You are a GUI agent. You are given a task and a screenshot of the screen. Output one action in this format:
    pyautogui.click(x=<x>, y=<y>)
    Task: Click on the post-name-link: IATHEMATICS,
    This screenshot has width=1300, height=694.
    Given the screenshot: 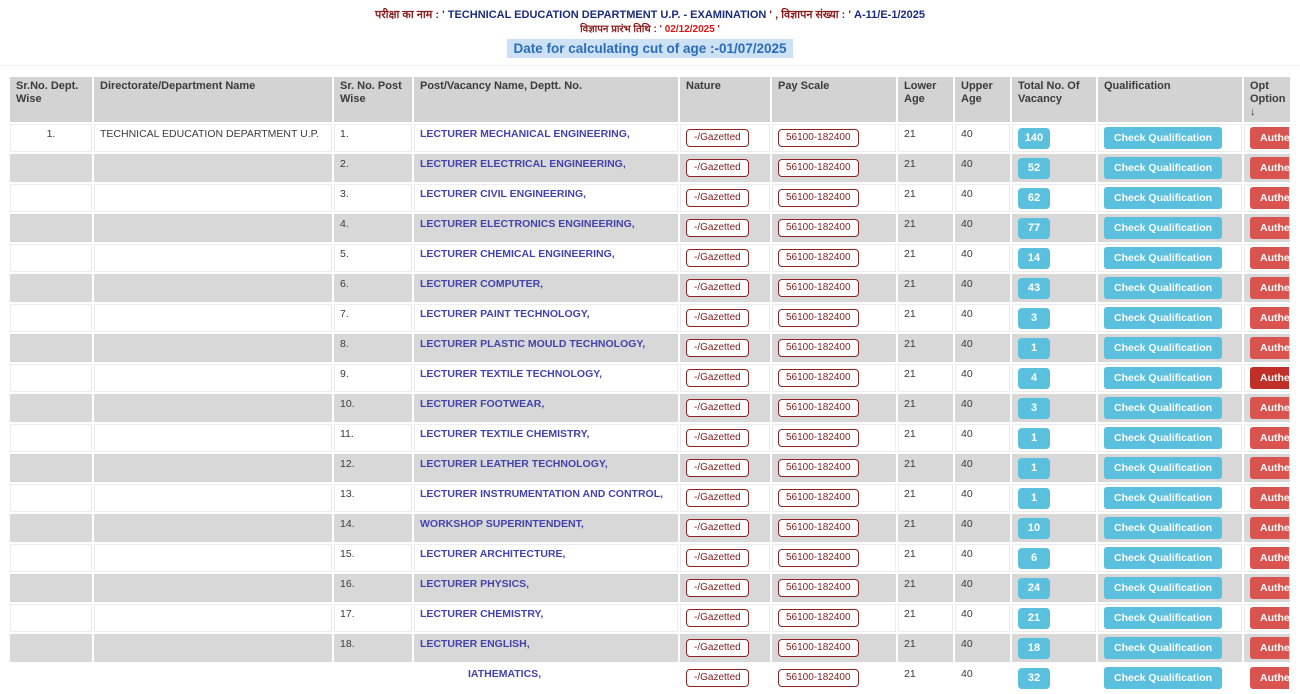 What is the action you would take?
    pyautogui.click(x=505, y=674)
    